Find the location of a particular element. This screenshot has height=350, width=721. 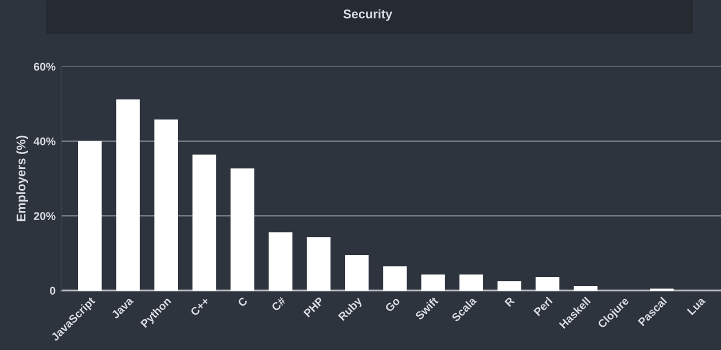

y-tick-label: 20% is located at coordinates (45, 216).